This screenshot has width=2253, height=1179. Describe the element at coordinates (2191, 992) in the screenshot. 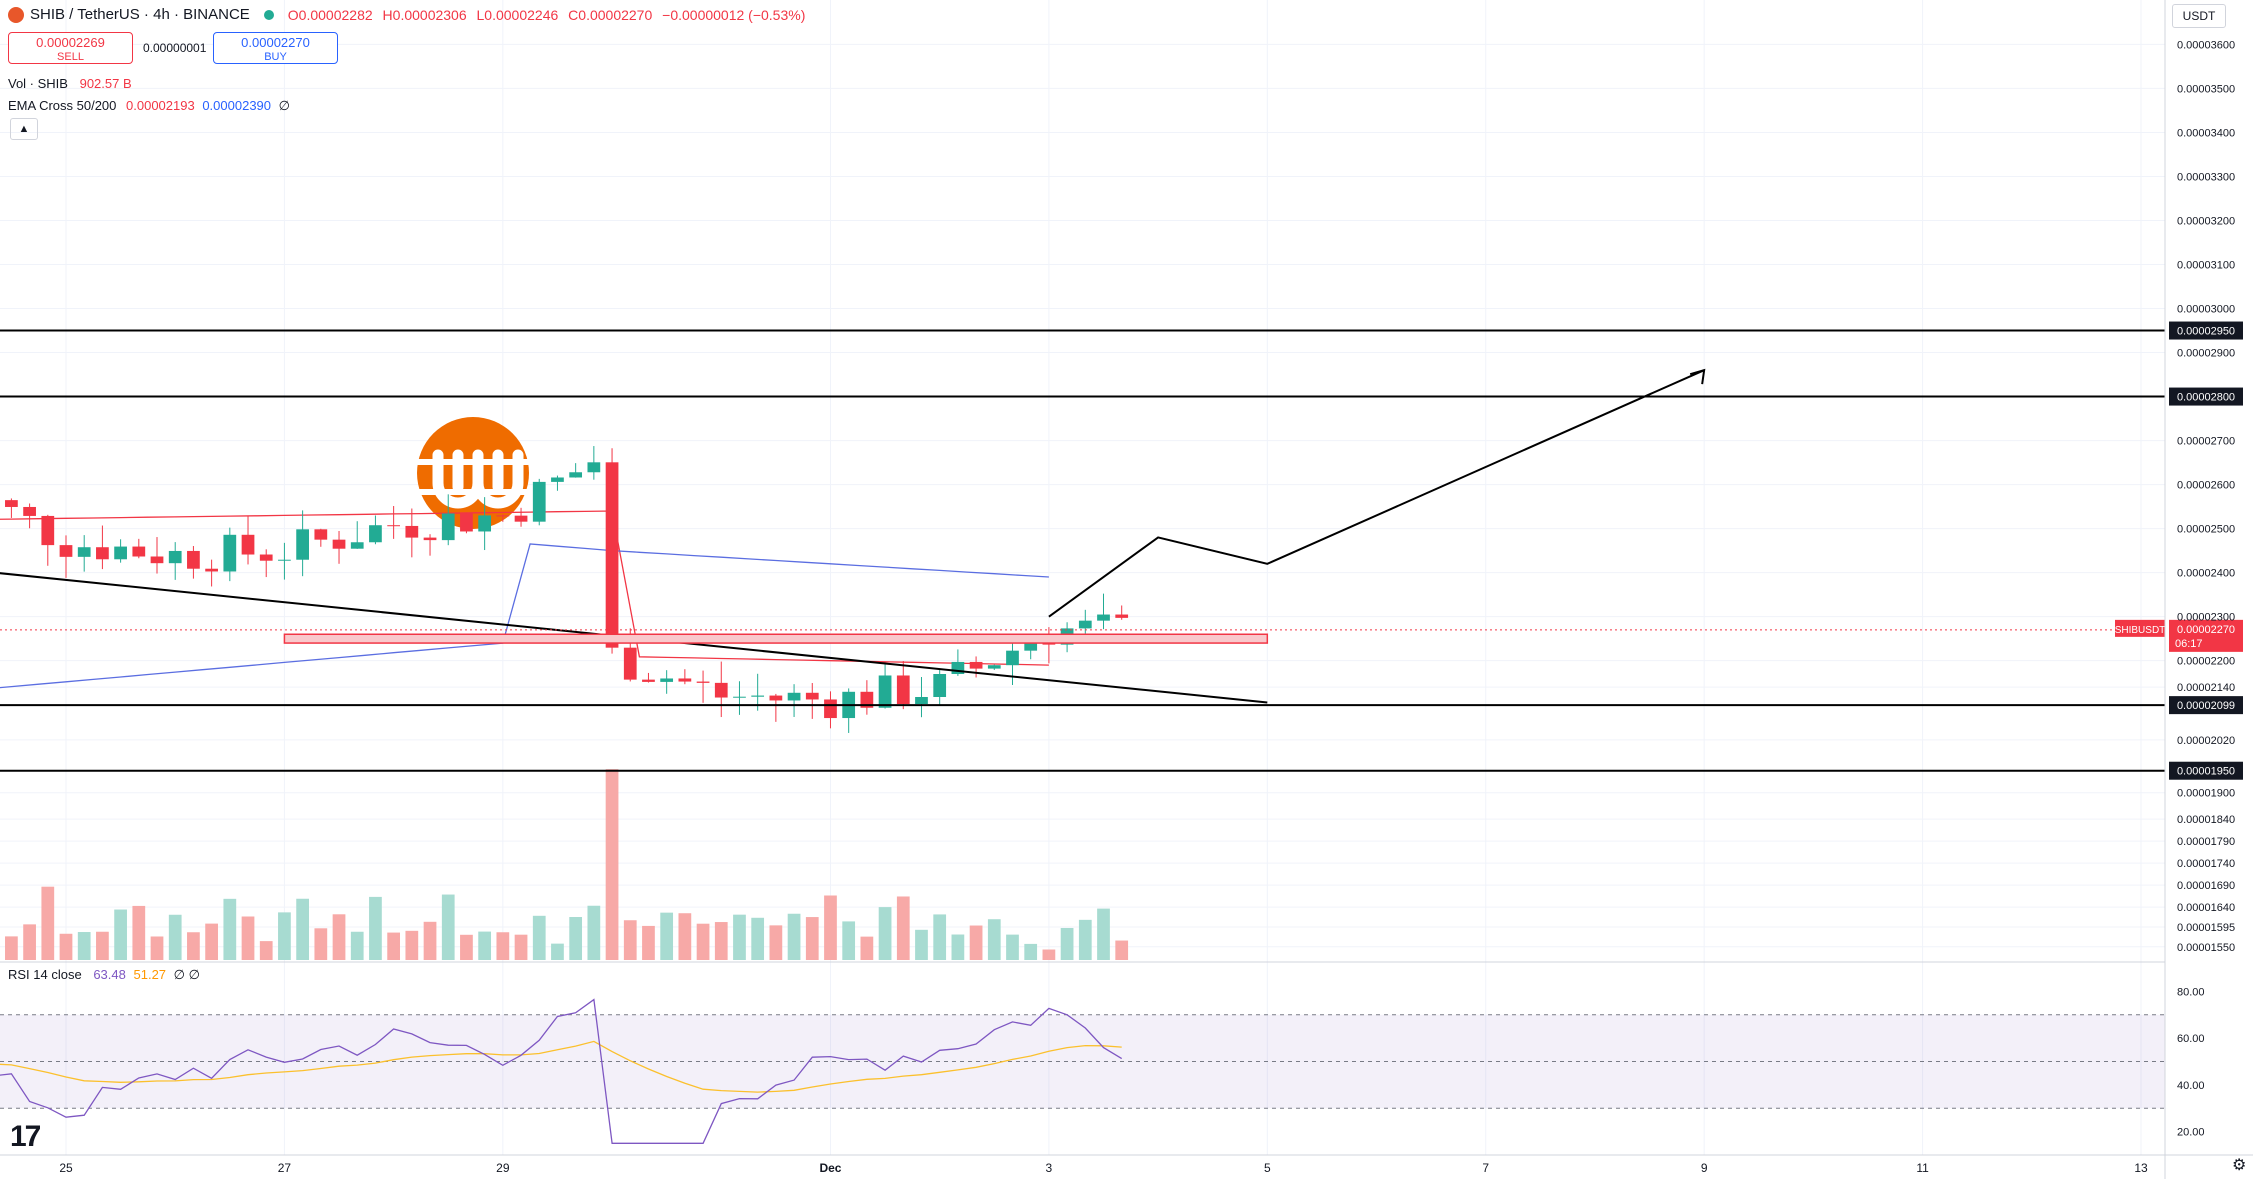

I see `rsi-axis-tick: 80.00` at that location.